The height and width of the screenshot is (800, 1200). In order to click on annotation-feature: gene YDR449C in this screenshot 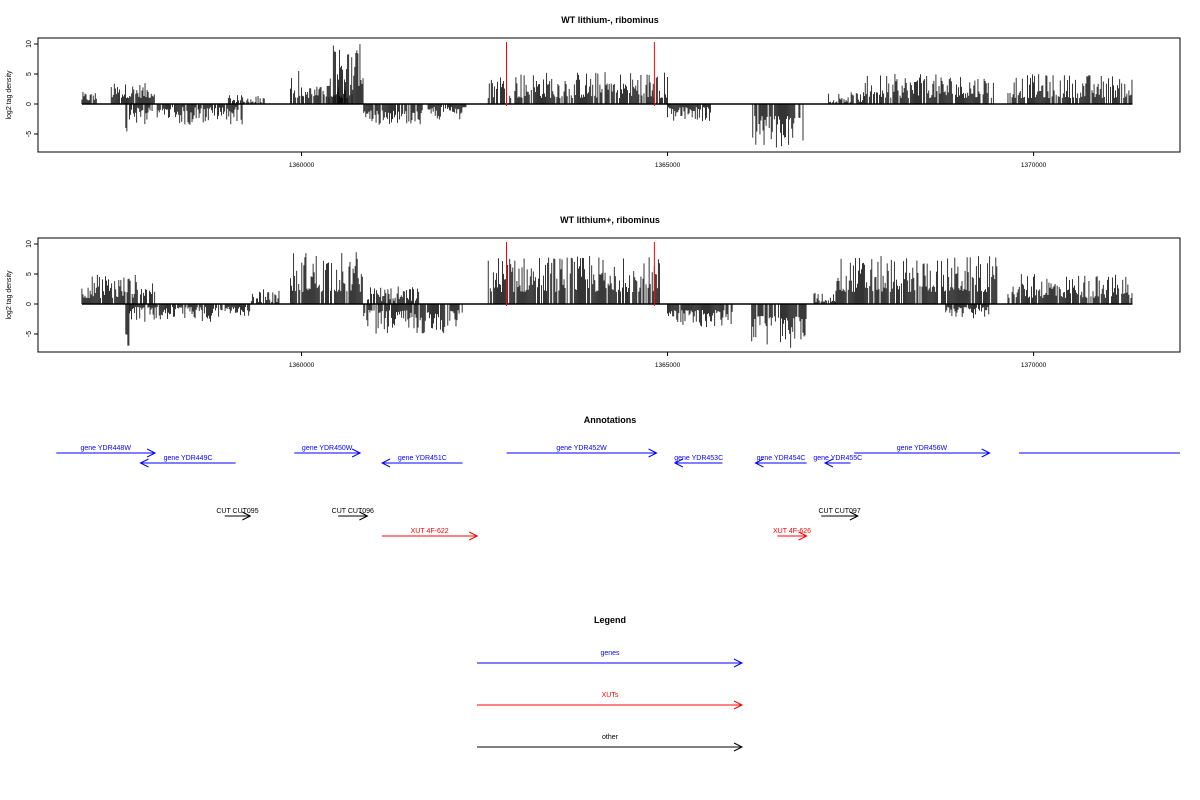, I will do `click(187, 461)`.